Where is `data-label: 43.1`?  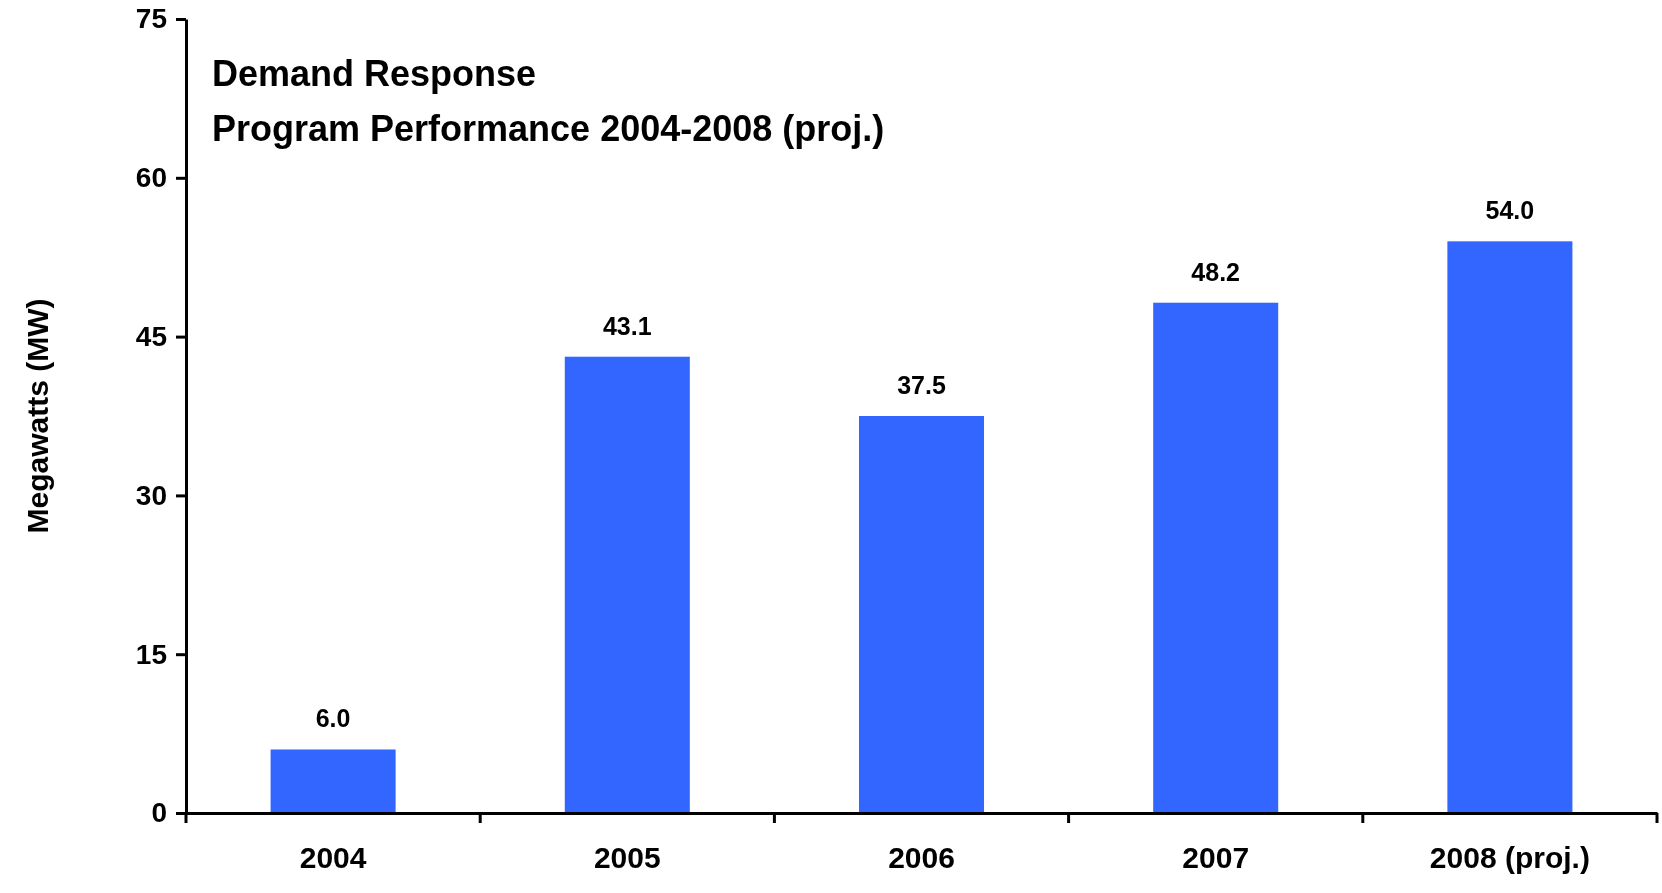 data-label: 43.1 is located at coordinates (627, 325).